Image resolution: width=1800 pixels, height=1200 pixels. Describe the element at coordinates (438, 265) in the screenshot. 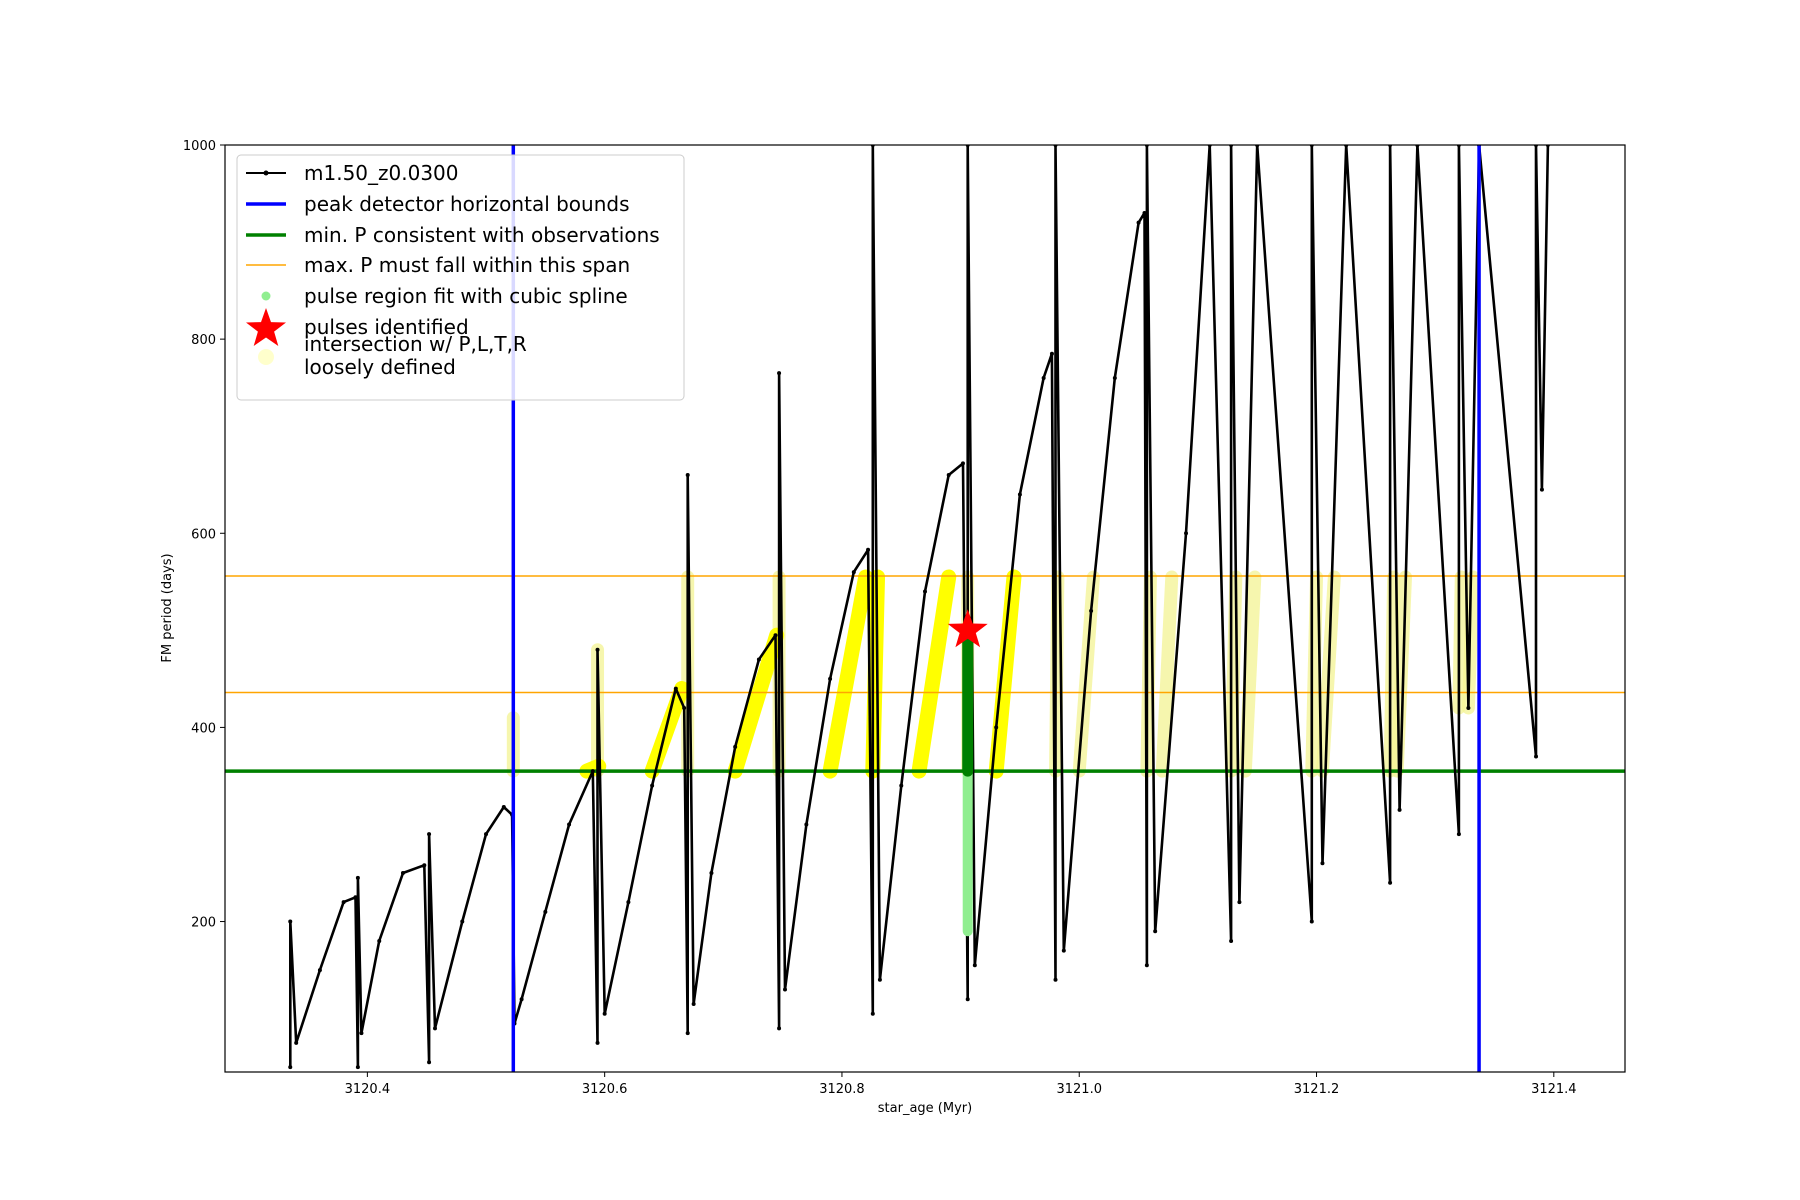

I see `legend-item-3: max. P must fall within this span` at that location.